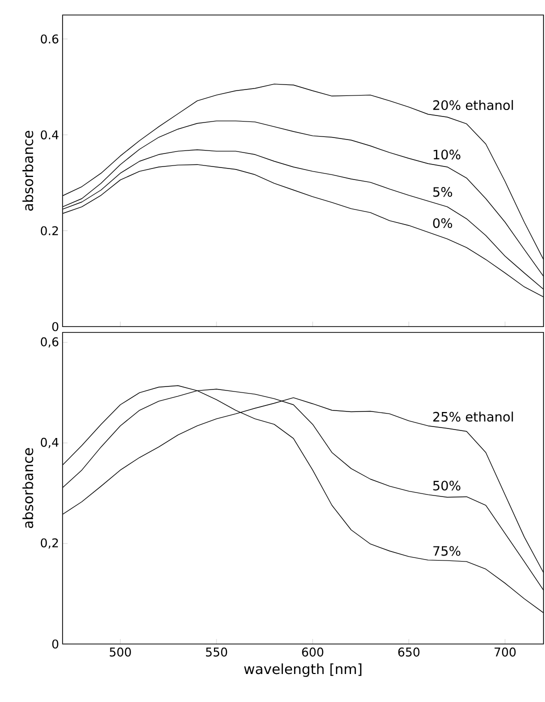  Describe the element at coordinates (120, 652) in the screenshot. I see `x-tick-label: 500` at that location.